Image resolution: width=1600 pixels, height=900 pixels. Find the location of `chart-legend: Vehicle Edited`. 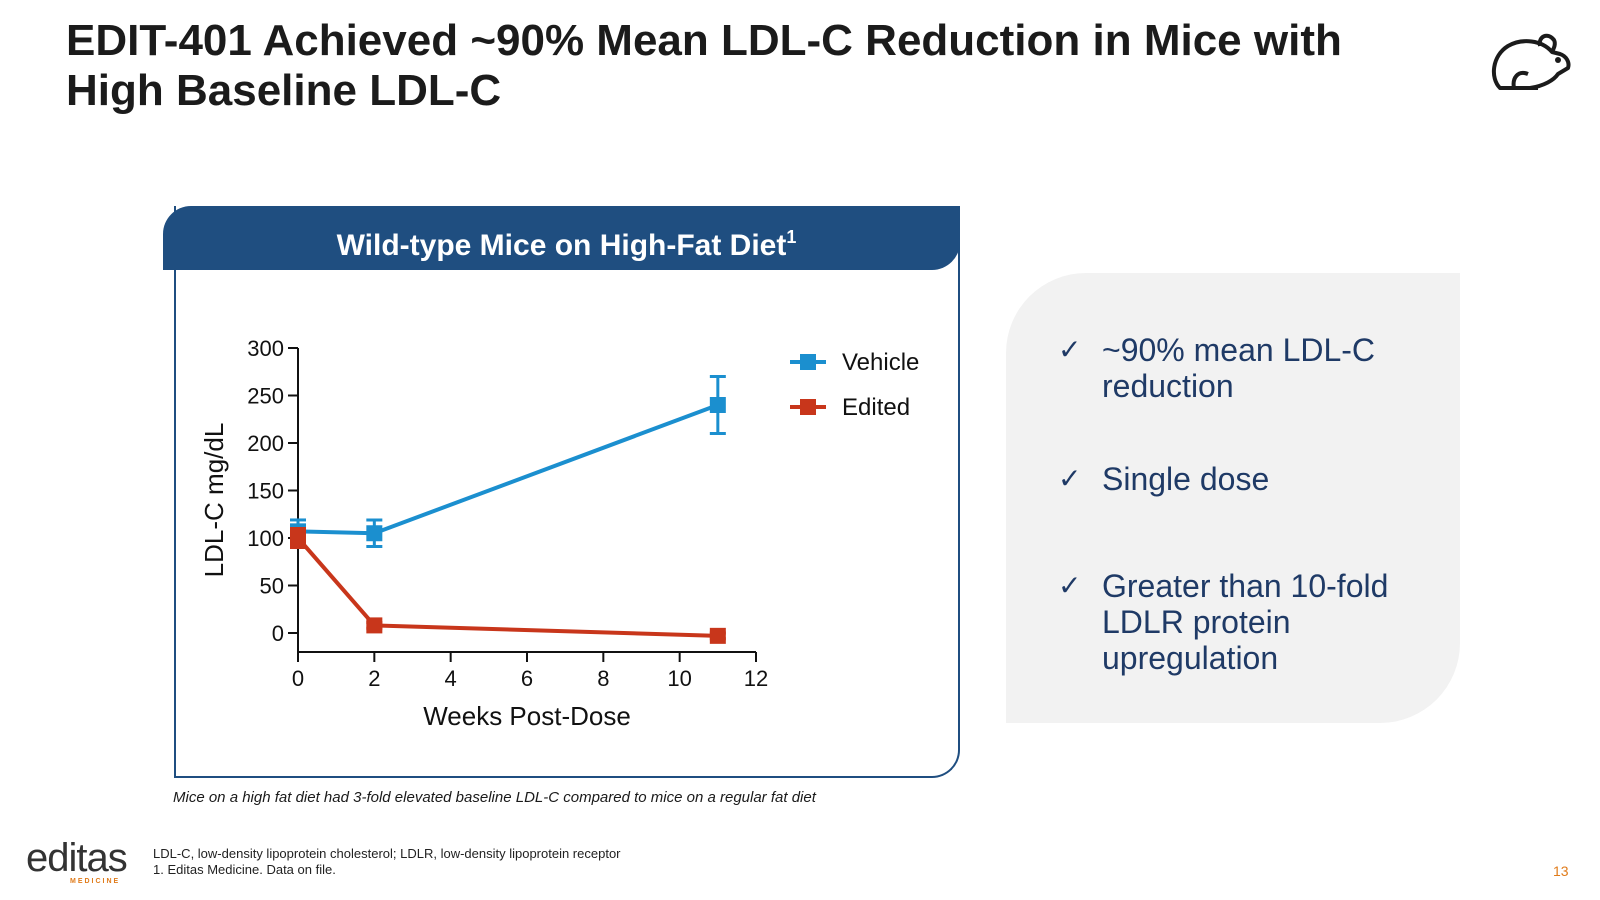

chart-legend: Vehicle Edited is located at coordinates (854, 385).